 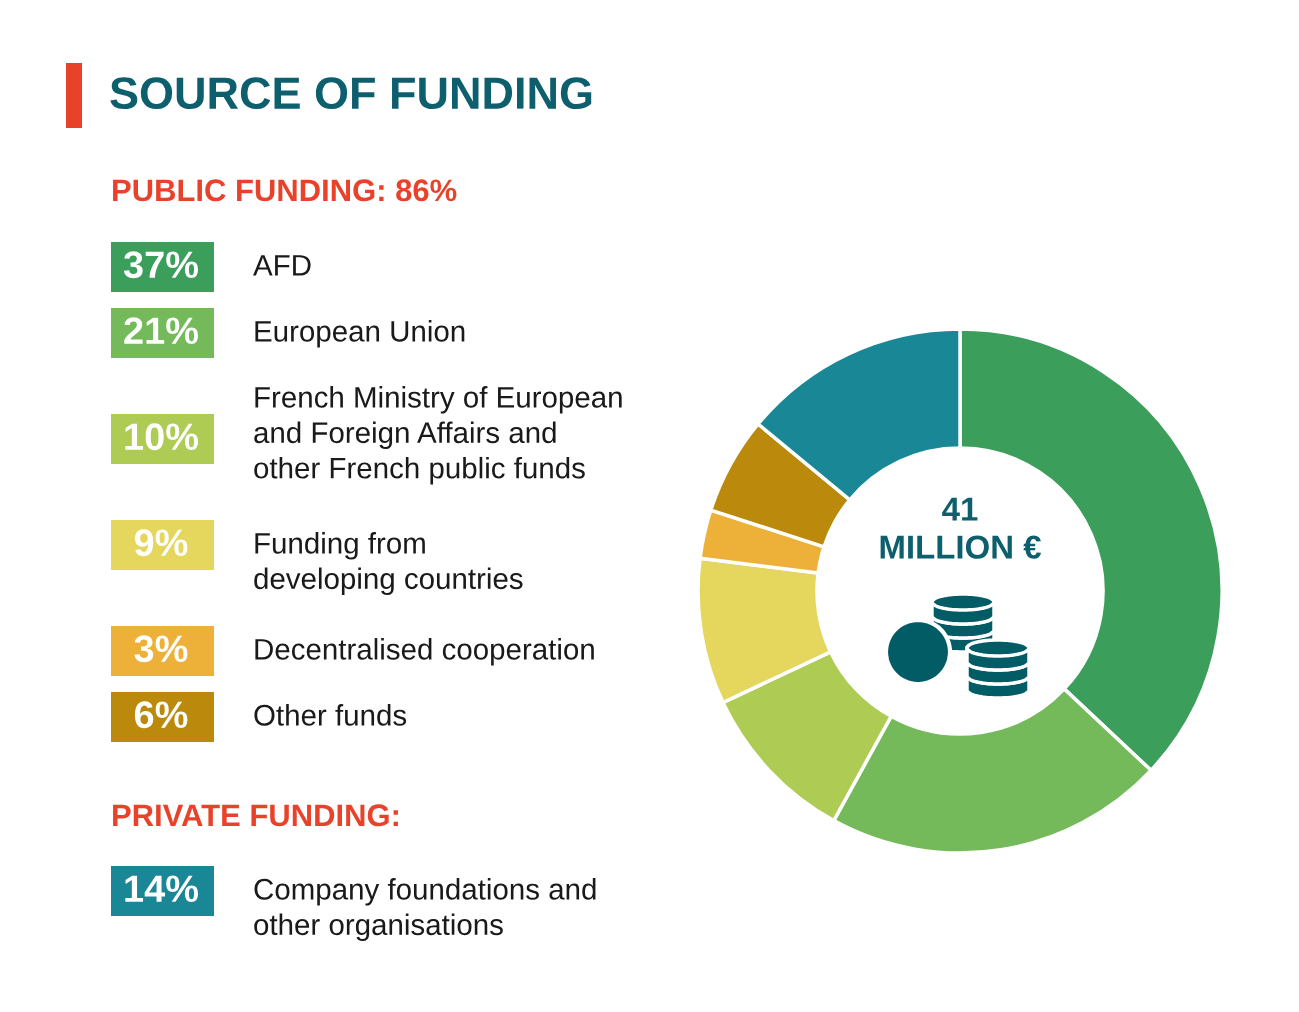 What do you see at coordinates (388, 563) in the screenshot?
I see `legend-label: Funding from developing countries` at bounding box center [388, 563].